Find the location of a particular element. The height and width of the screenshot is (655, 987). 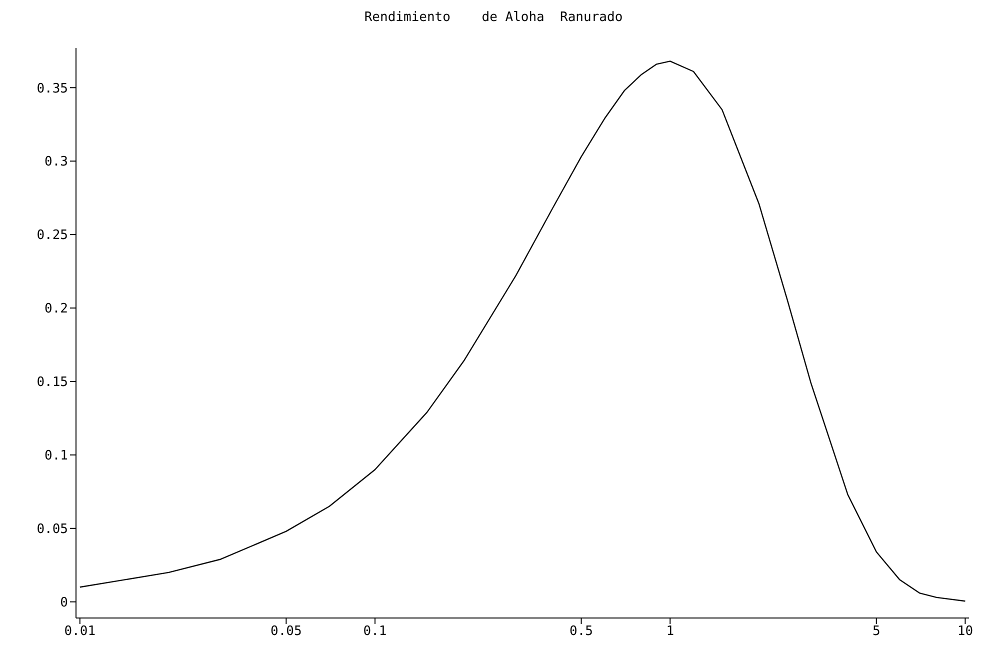

x-tick-label: 0.1 is located at coordinates (375, 632).